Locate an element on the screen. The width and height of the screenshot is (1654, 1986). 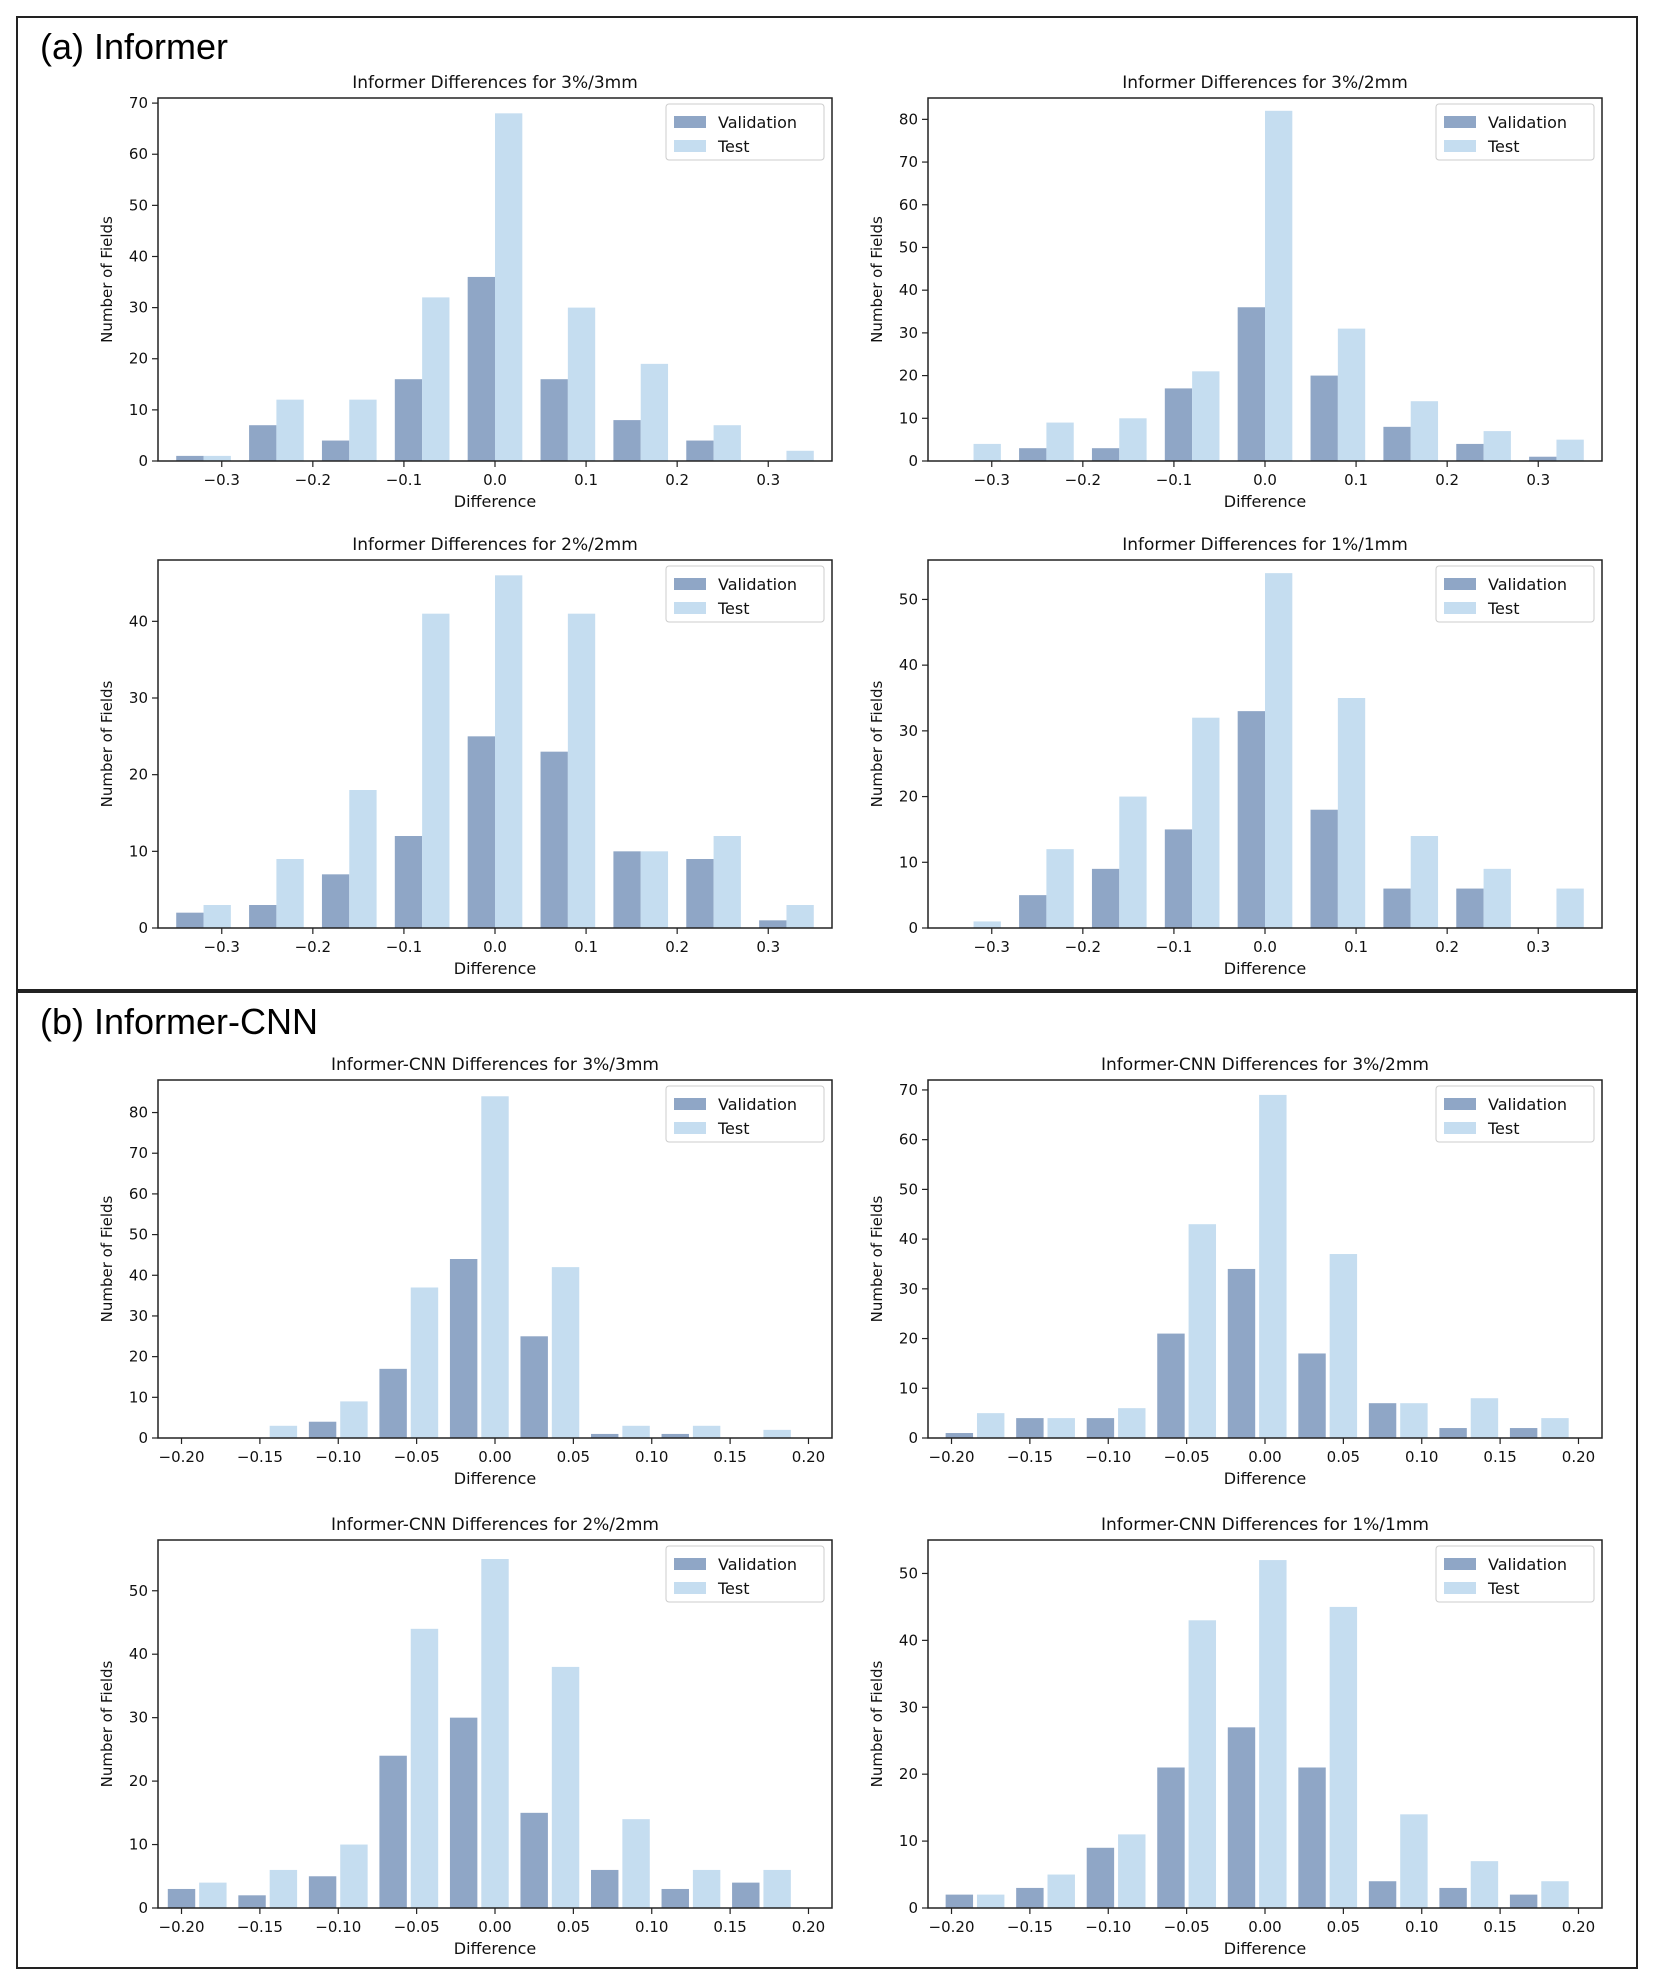
chart-title: Informer Differences for 1%/1mm is located at coordinates (1265, 545).